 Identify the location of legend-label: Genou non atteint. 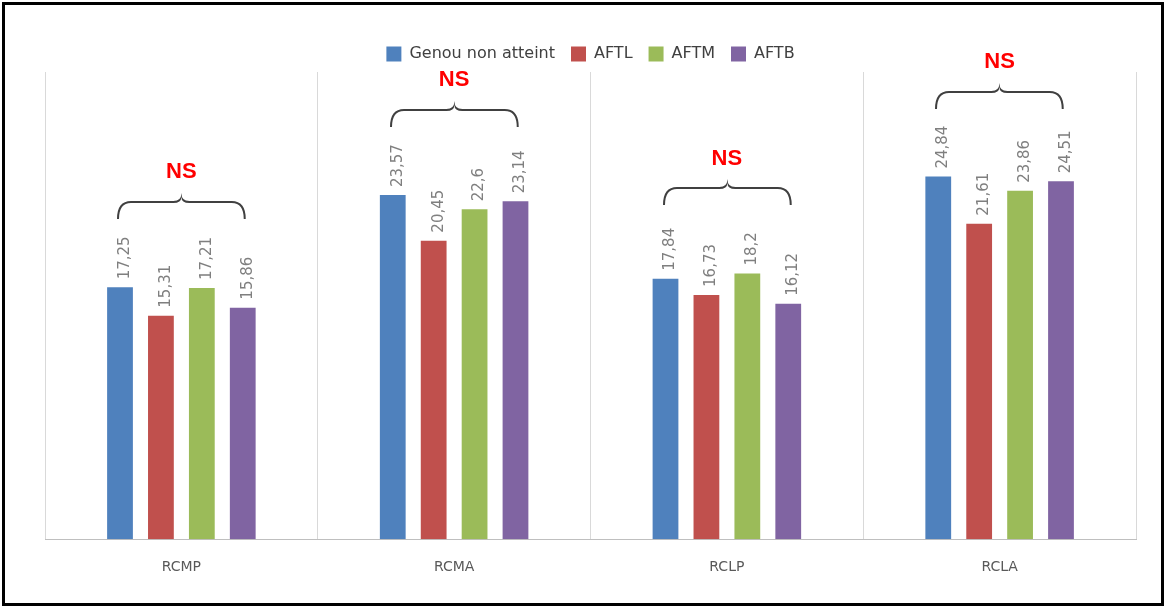
(482, 53).